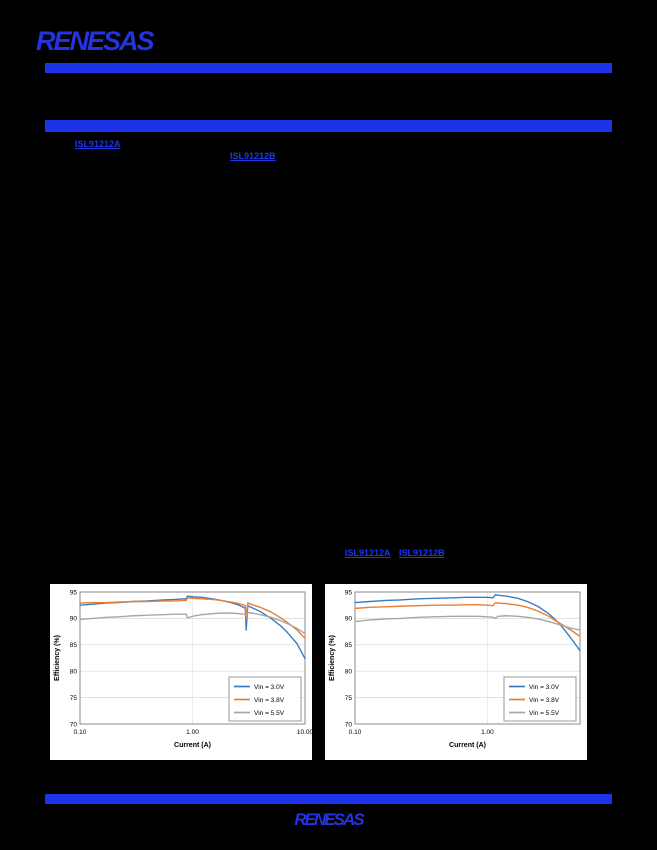 This screenshot has height=850, width=657. What do you see at coordinates (328, 126) in the screenshot?
I see `section-divider-bar` at bounding box center [328, 126].